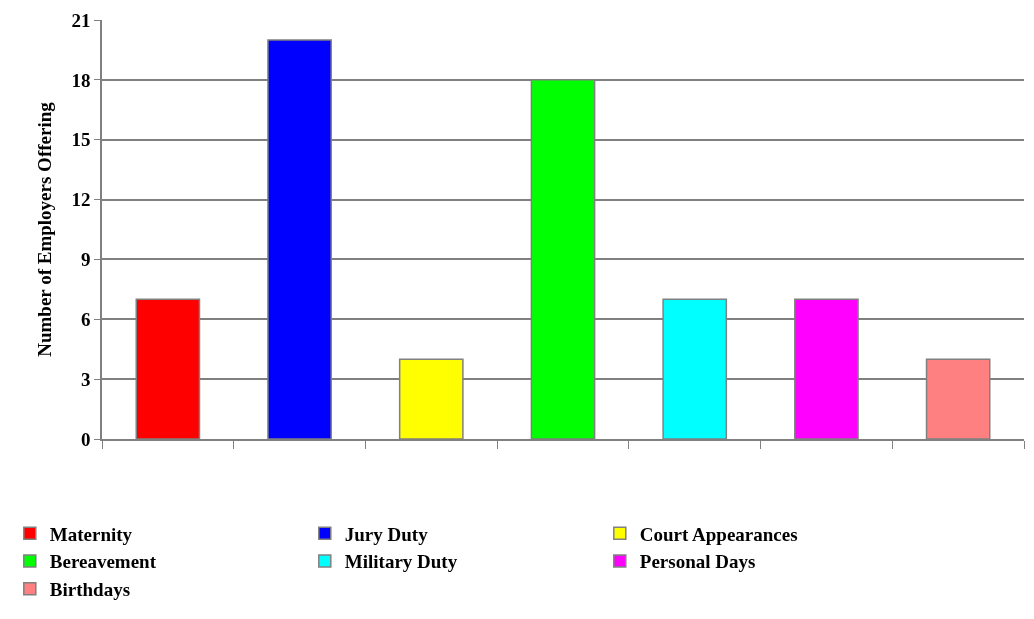 The width and height of the screenshot is (1034, 619). Describe the element at coordinates (81, 140) in the screenshot. I see `y-tick-label: 15` at that location.